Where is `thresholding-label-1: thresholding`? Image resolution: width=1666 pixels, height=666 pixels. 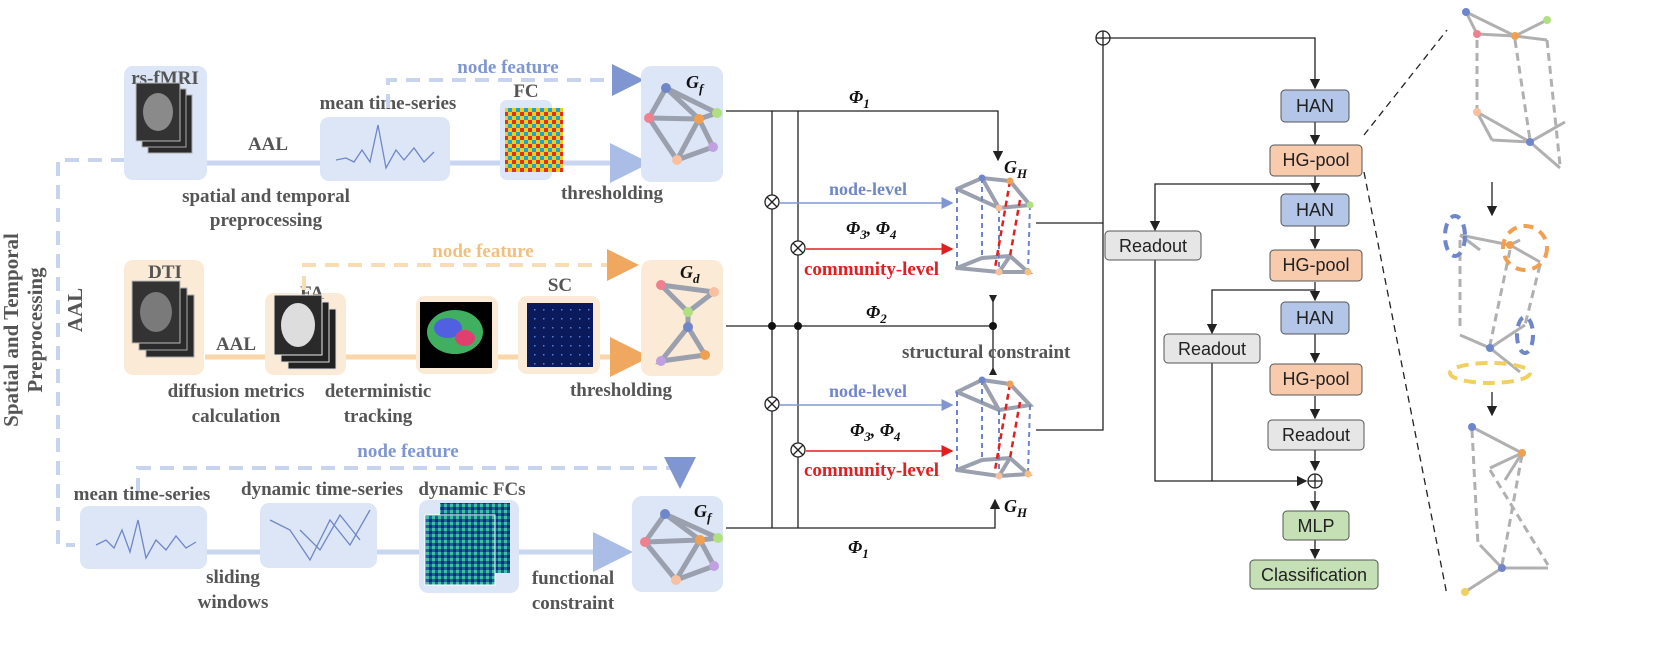
thresholding-label-1: thresholding is located at coordinates (612, 193).